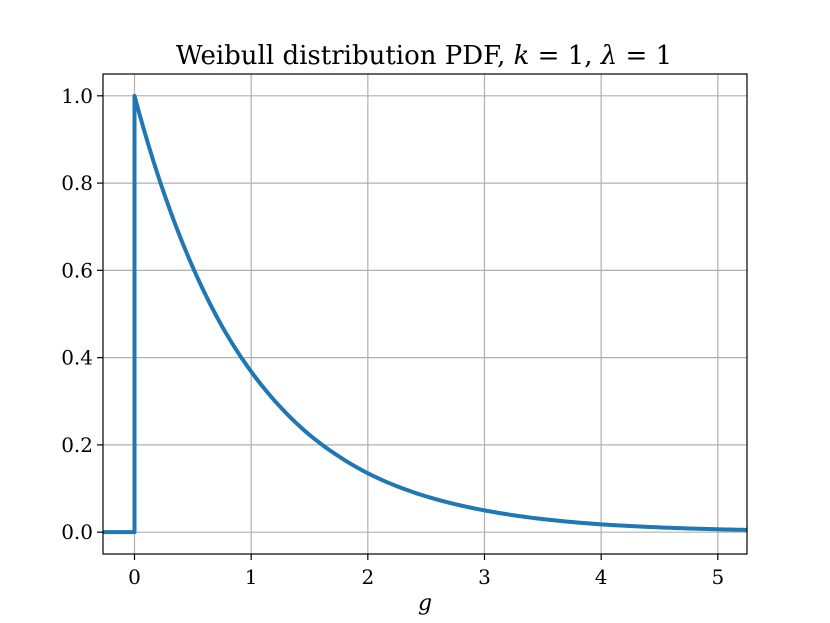 This screenshot has height=623, width=830. I want to click on x-tick-label: 0, so click(134, 577).